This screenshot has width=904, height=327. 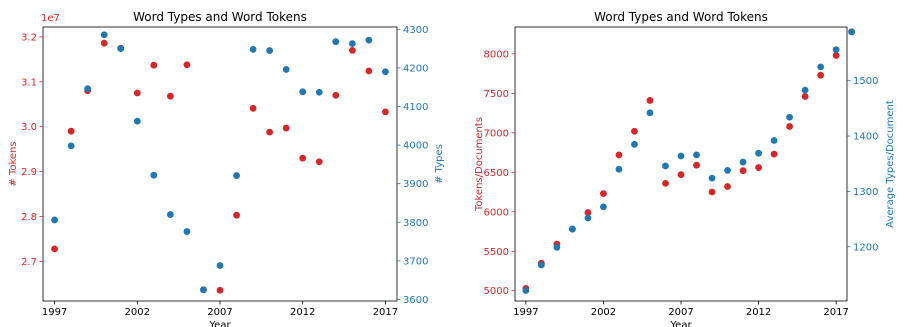 What do you see at coordinates (50, 18) in the screenshot?
I see `left-axis-offset-label: 1e7` at bounding box center [50, 18].